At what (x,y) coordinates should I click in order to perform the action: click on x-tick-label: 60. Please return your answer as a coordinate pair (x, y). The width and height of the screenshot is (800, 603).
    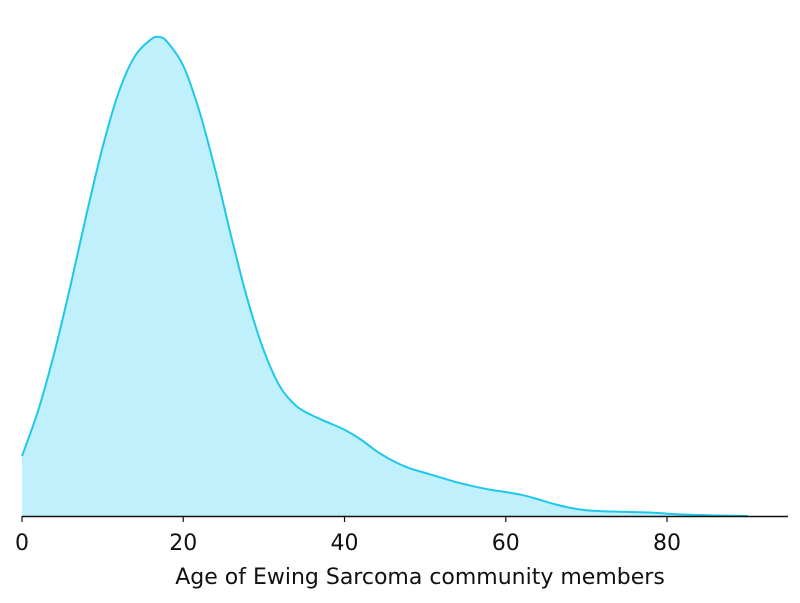
    Looking at the image, I should click on (506, 543).